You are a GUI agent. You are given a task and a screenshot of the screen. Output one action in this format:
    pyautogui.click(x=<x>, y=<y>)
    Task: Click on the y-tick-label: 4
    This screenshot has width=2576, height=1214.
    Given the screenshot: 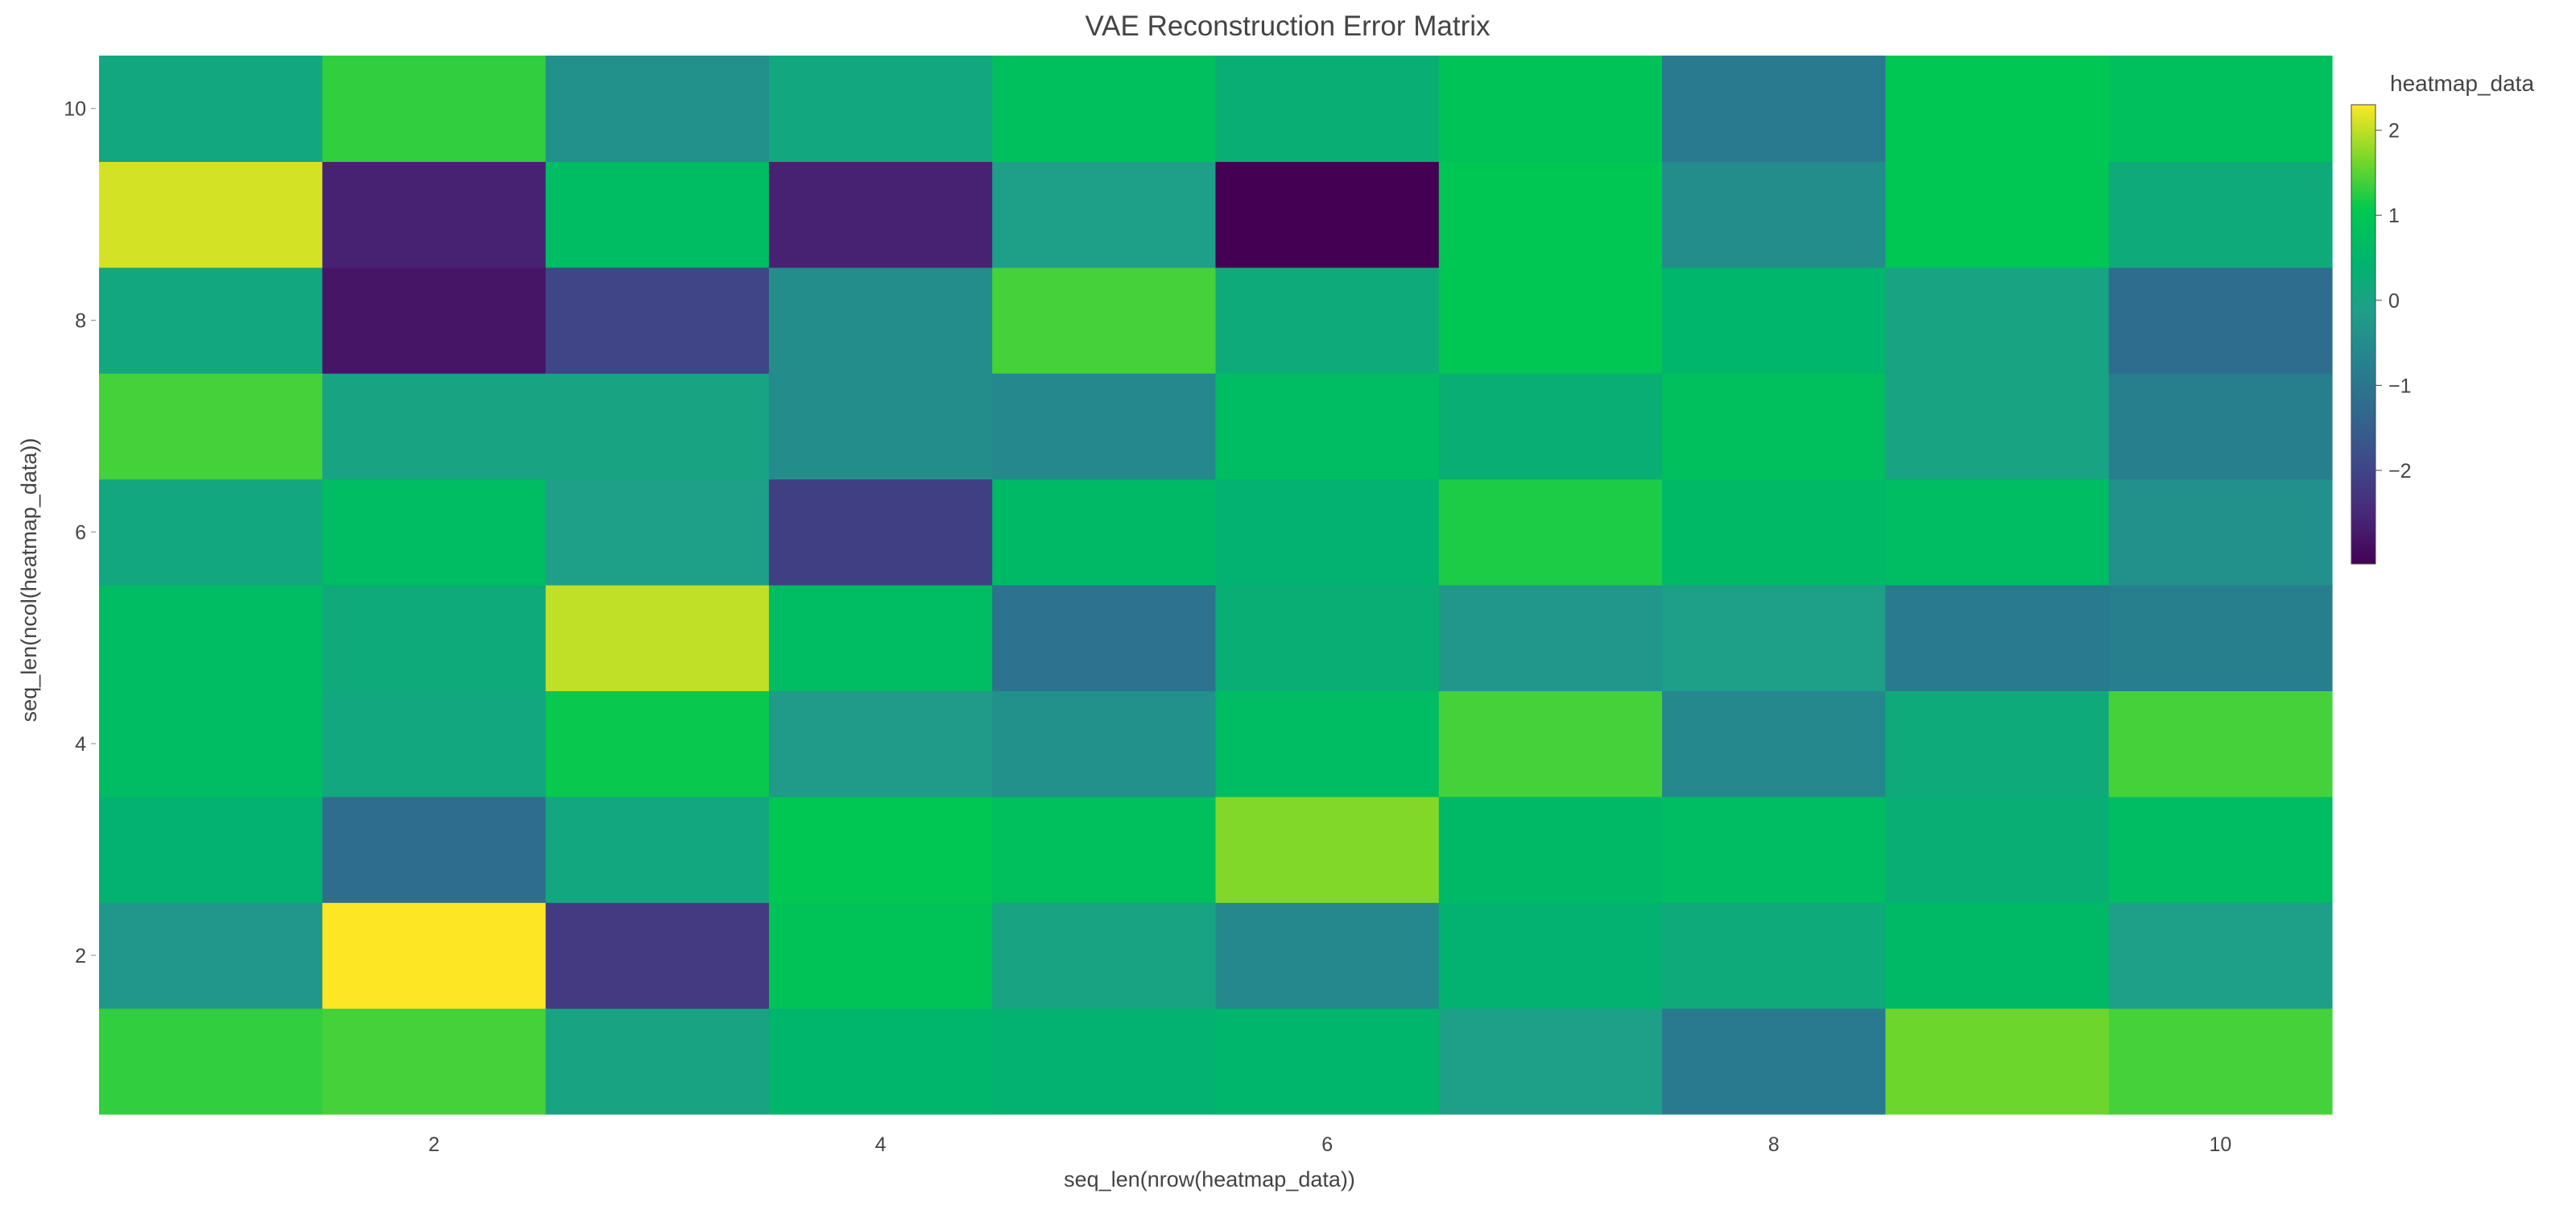 What is the action you would take?
    pyautogui.click(x=80, y=744)
    